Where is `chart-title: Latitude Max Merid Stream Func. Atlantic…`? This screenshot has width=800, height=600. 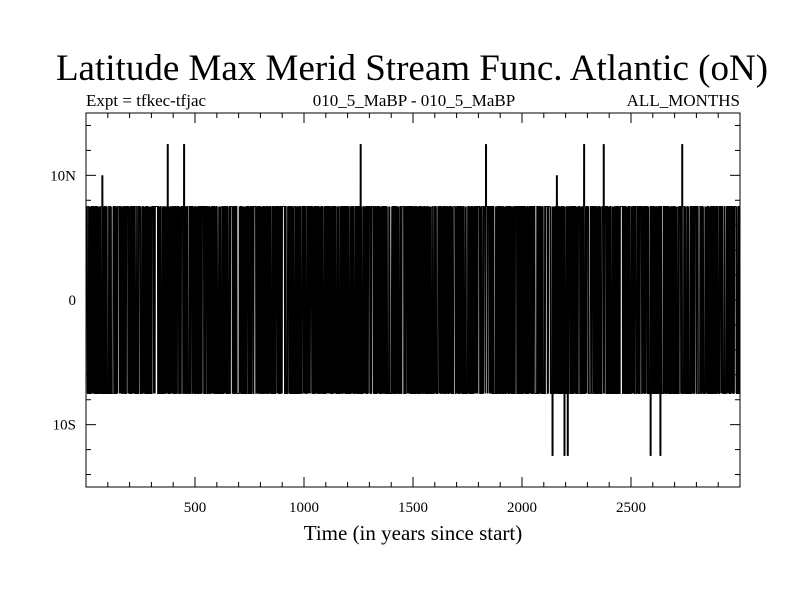
chart-title: Latitude Max Merid Stream Func. Atlantic… is located at coordinates (412, 68).